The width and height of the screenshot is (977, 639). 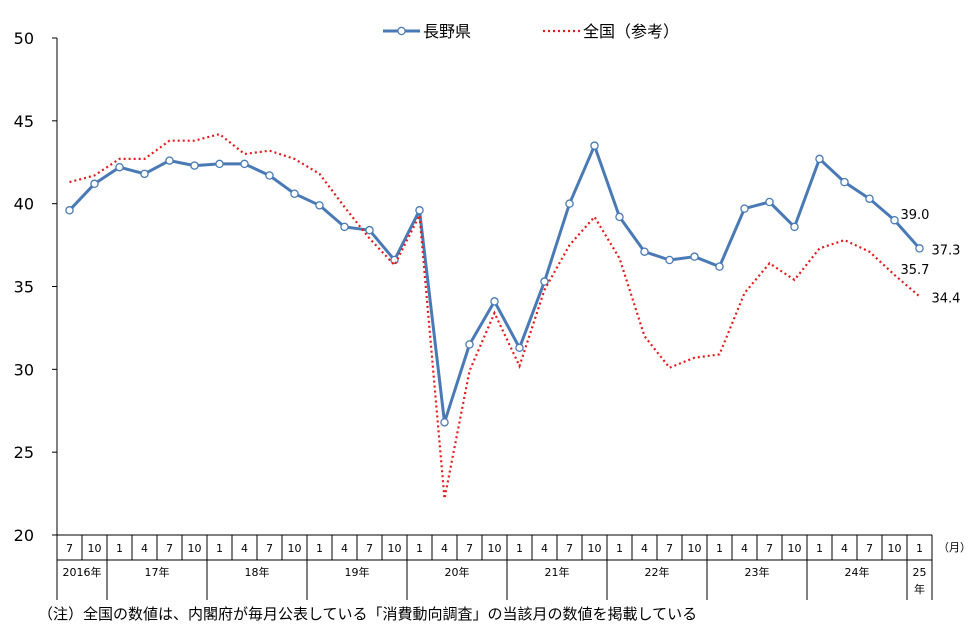 What do you see at coordinates (946, 250) in the screenshot?
I see `data-label: 37.3` at bounding box center [946, 250].